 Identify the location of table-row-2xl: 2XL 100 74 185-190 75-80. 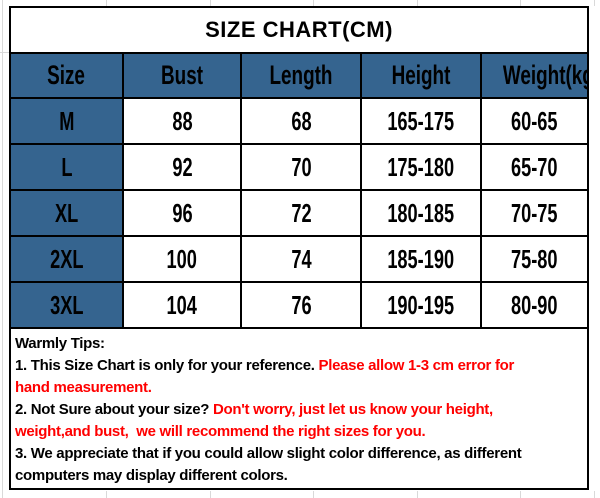
(299, 259).